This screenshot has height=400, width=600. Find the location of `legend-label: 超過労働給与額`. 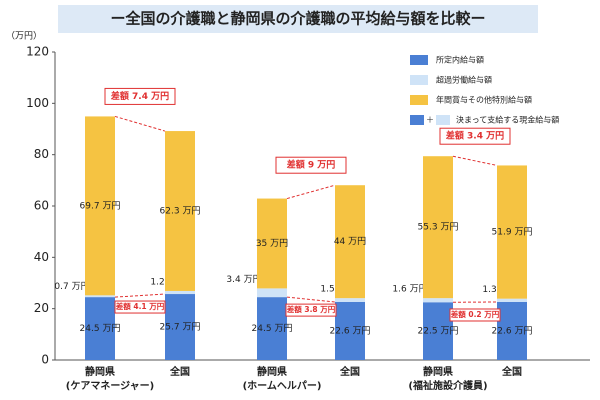

legend-label: 超過労働給与額 is located at coordinates (464, 80).